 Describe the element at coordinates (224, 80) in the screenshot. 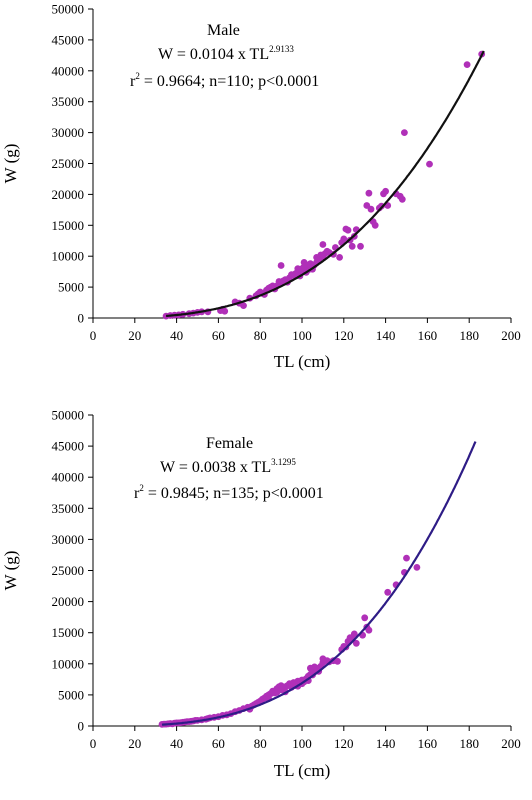

I see `stats-text: r2 = 0.9664; n=110; p<0.0001` at that location.